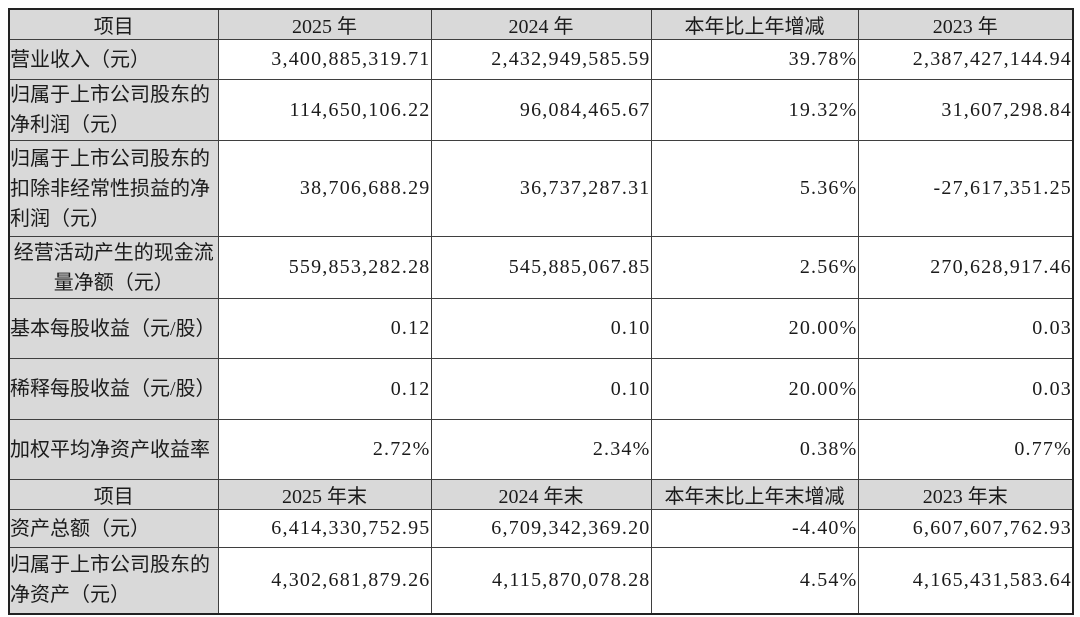  Describe the element at coordinates (754, 267) in the screenshot. I see `value-change: 2.56%` at that location.